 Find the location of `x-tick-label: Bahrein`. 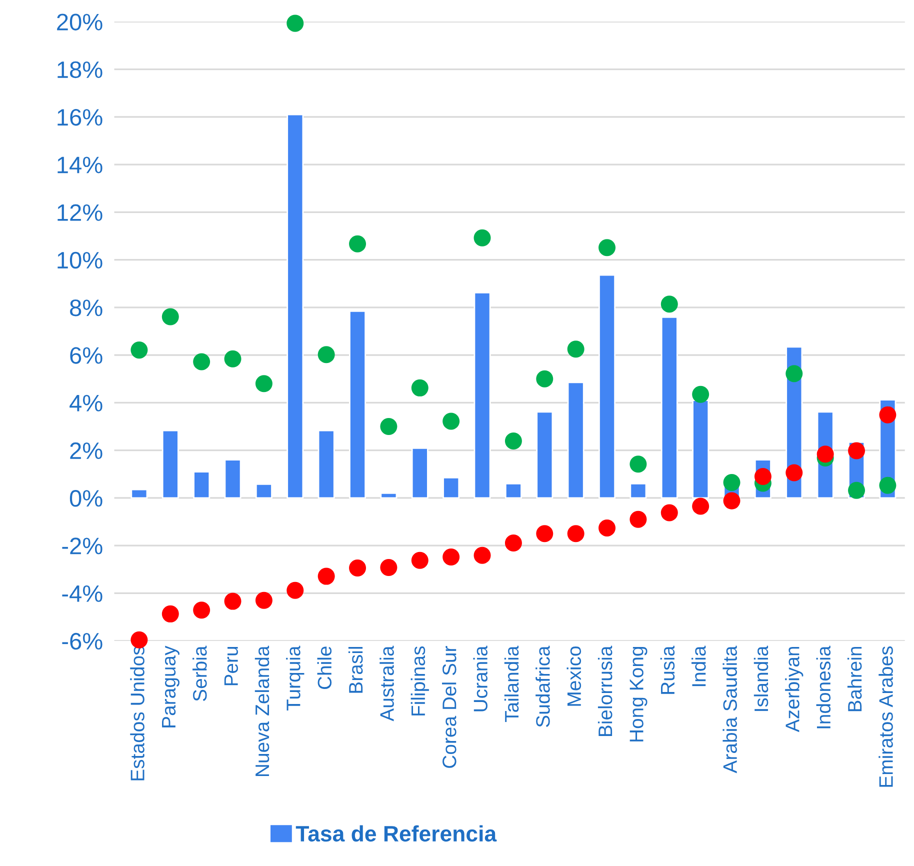

x-tick-label: Bahrein is located at coordinates (854, 679).